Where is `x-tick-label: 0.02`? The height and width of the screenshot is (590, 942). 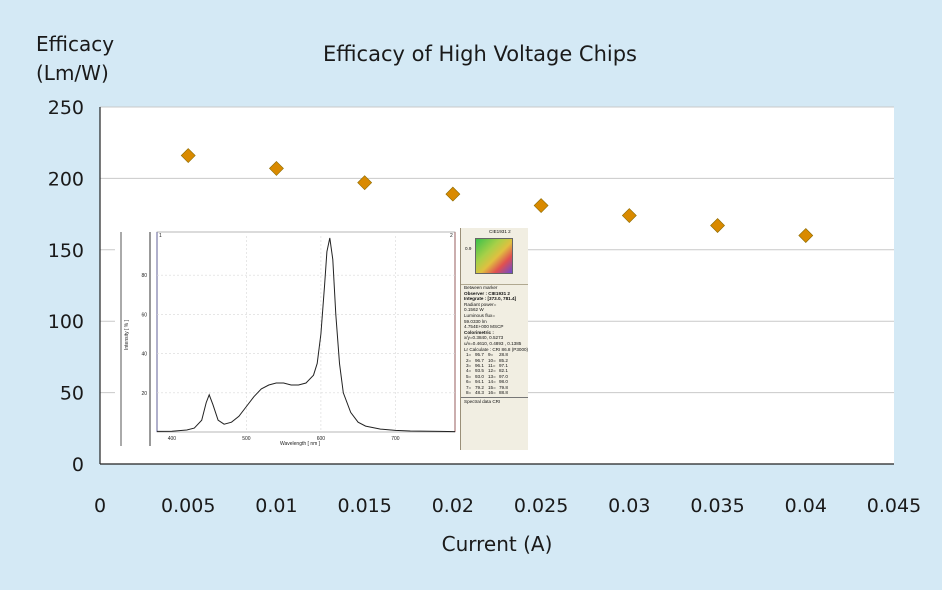
x-tick-label: 0.02 is located at coordinates (453, 506).